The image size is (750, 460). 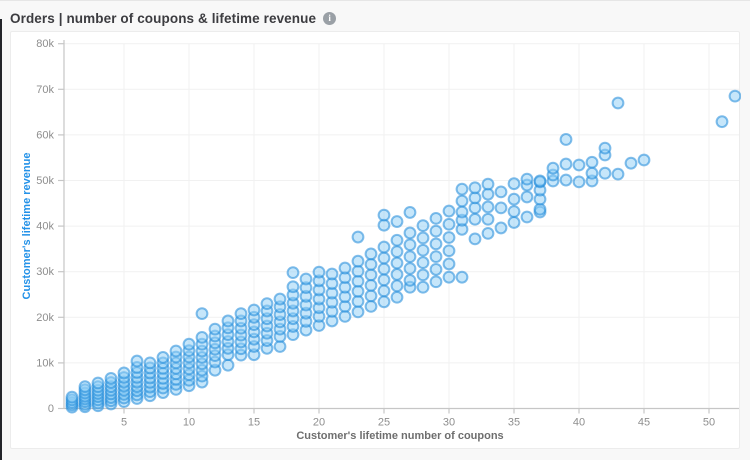 I want to click on info-icon: i, so click(x=330, y=18).